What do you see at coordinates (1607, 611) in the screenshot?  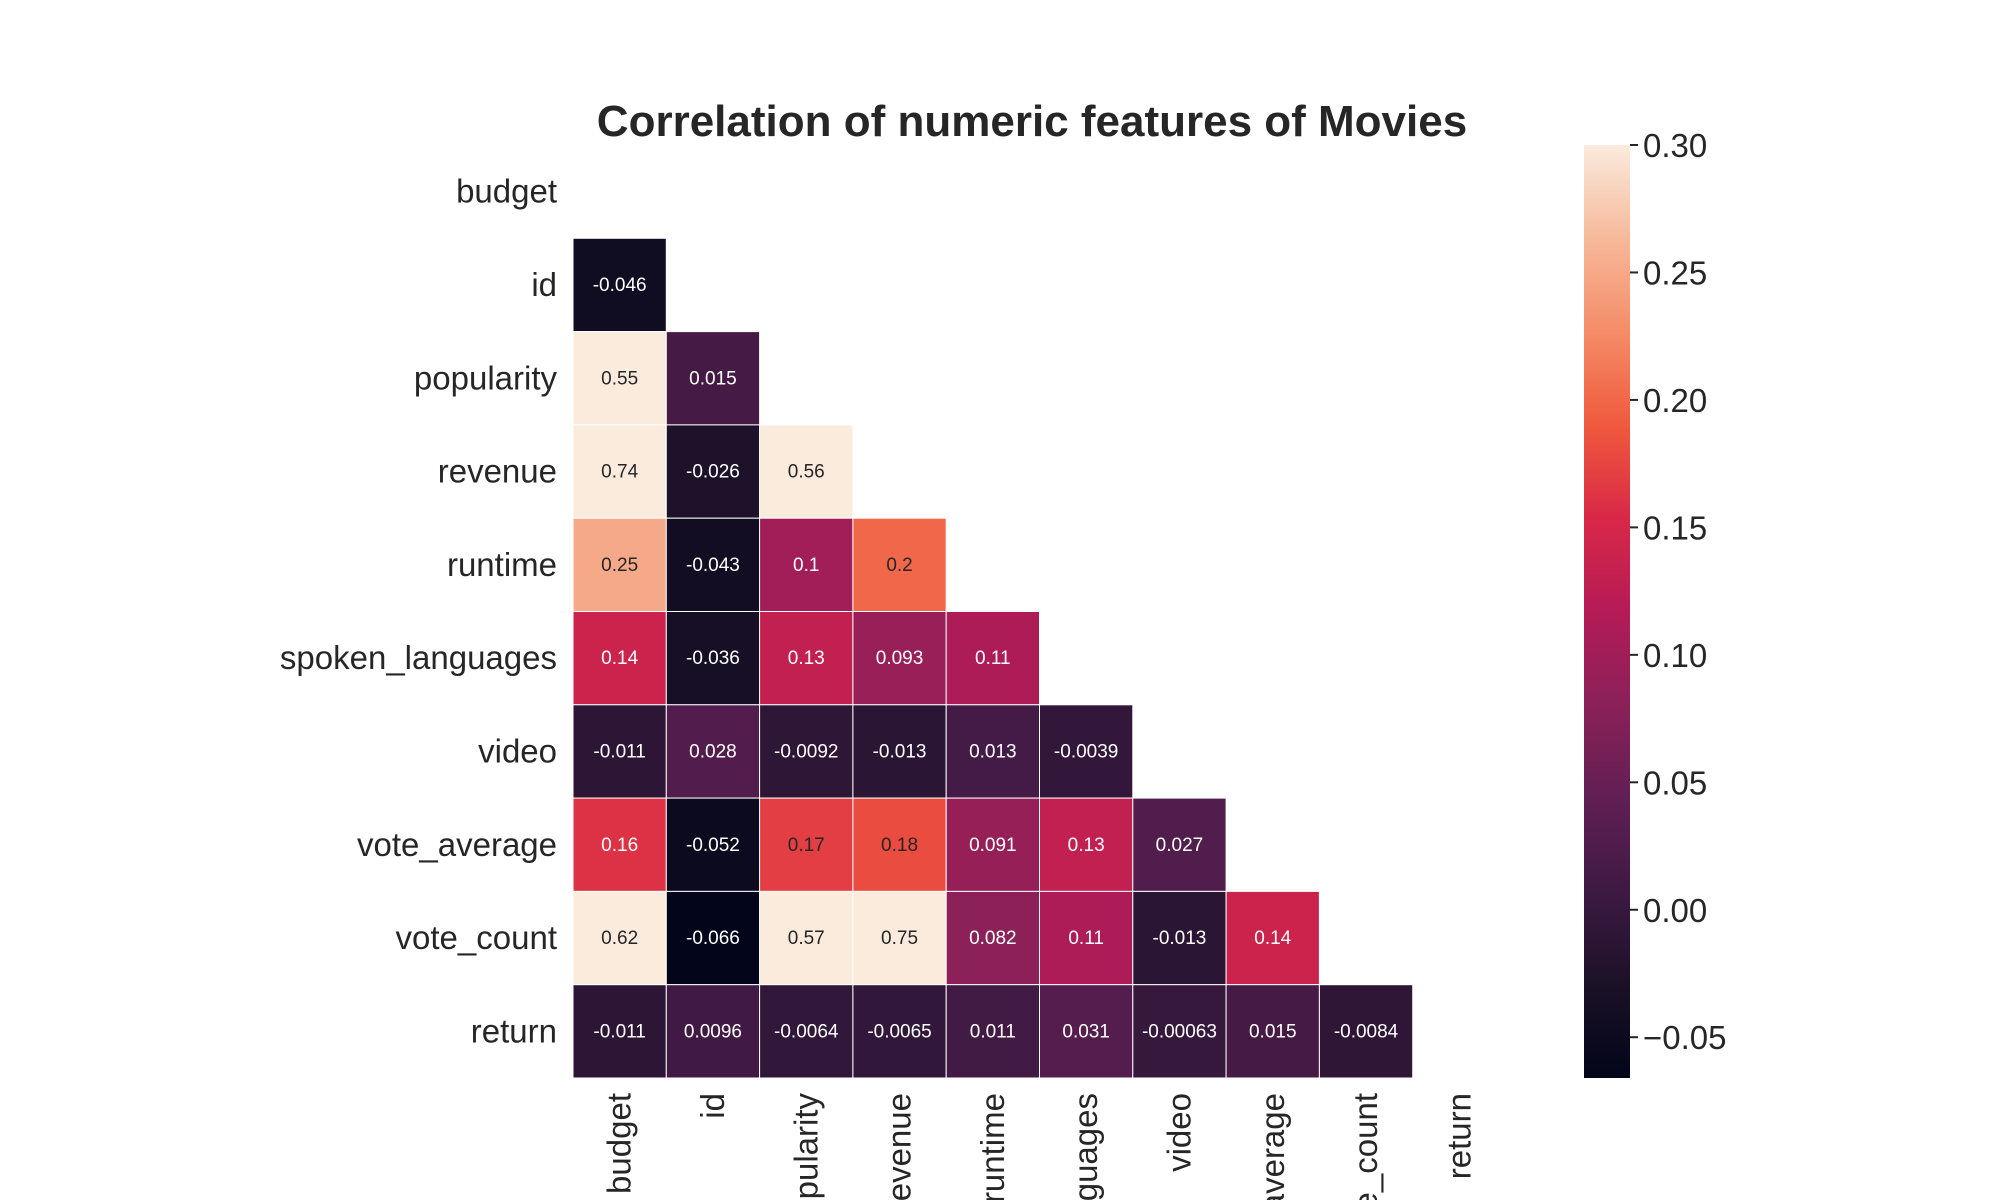 I see `colorbar-gradient` at bounding box center [1607, 611].